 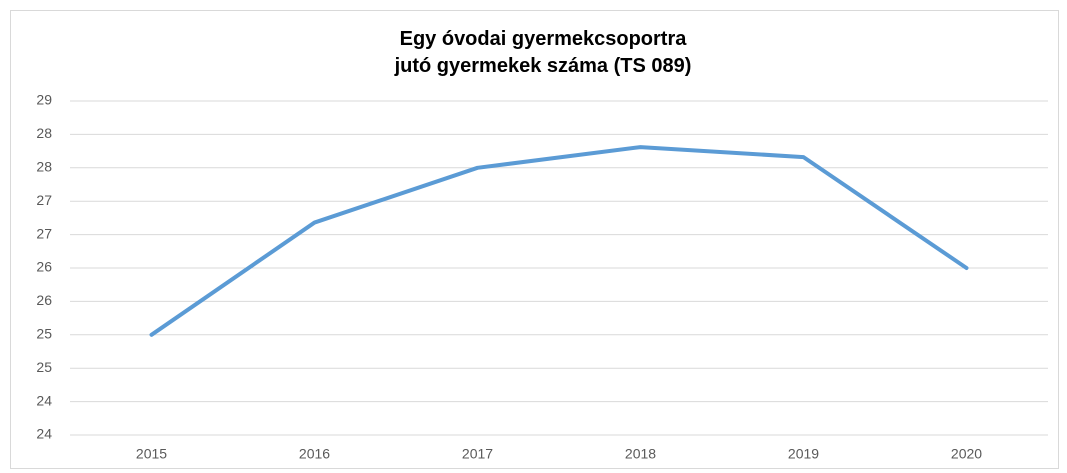 What do you see at coordinates (803, 454) in the screenshot?
I see `x-tick-label: 2019` at bounding box center [803, 454].